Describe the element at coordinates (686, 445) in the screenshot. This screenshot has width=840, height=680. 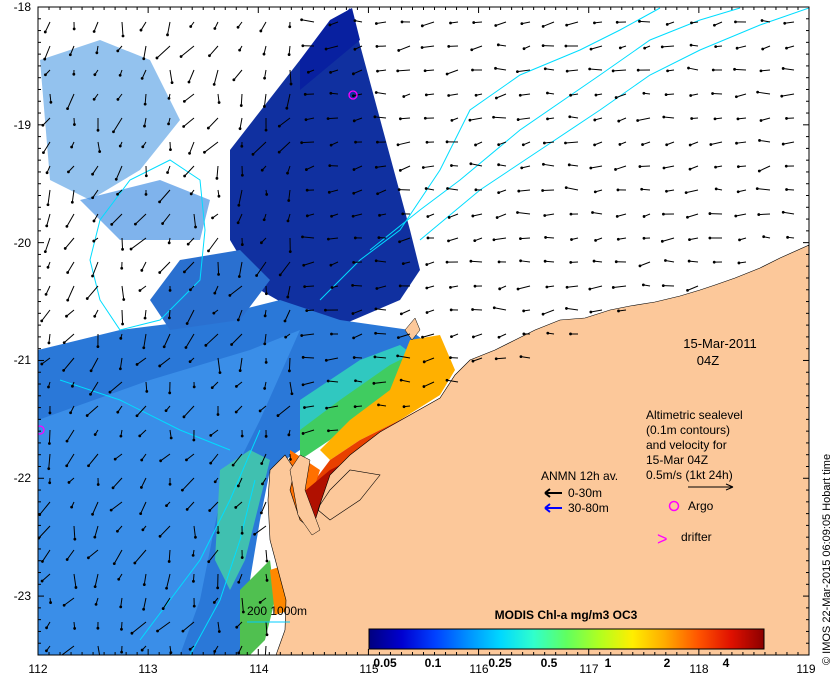
I see `altimetry-line: and velocity for` at that location.